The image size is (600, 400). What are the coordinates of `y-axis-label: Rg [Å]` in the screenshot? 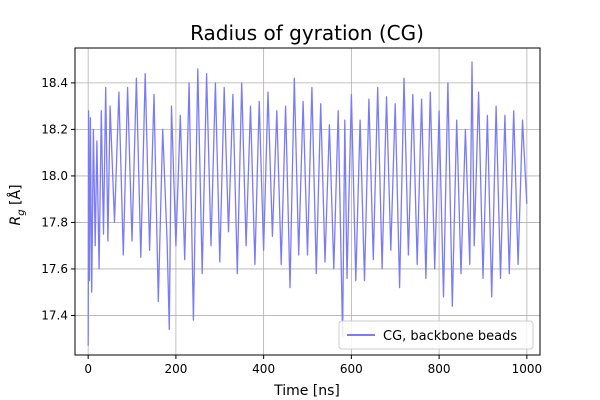 It's located at (17, 204).